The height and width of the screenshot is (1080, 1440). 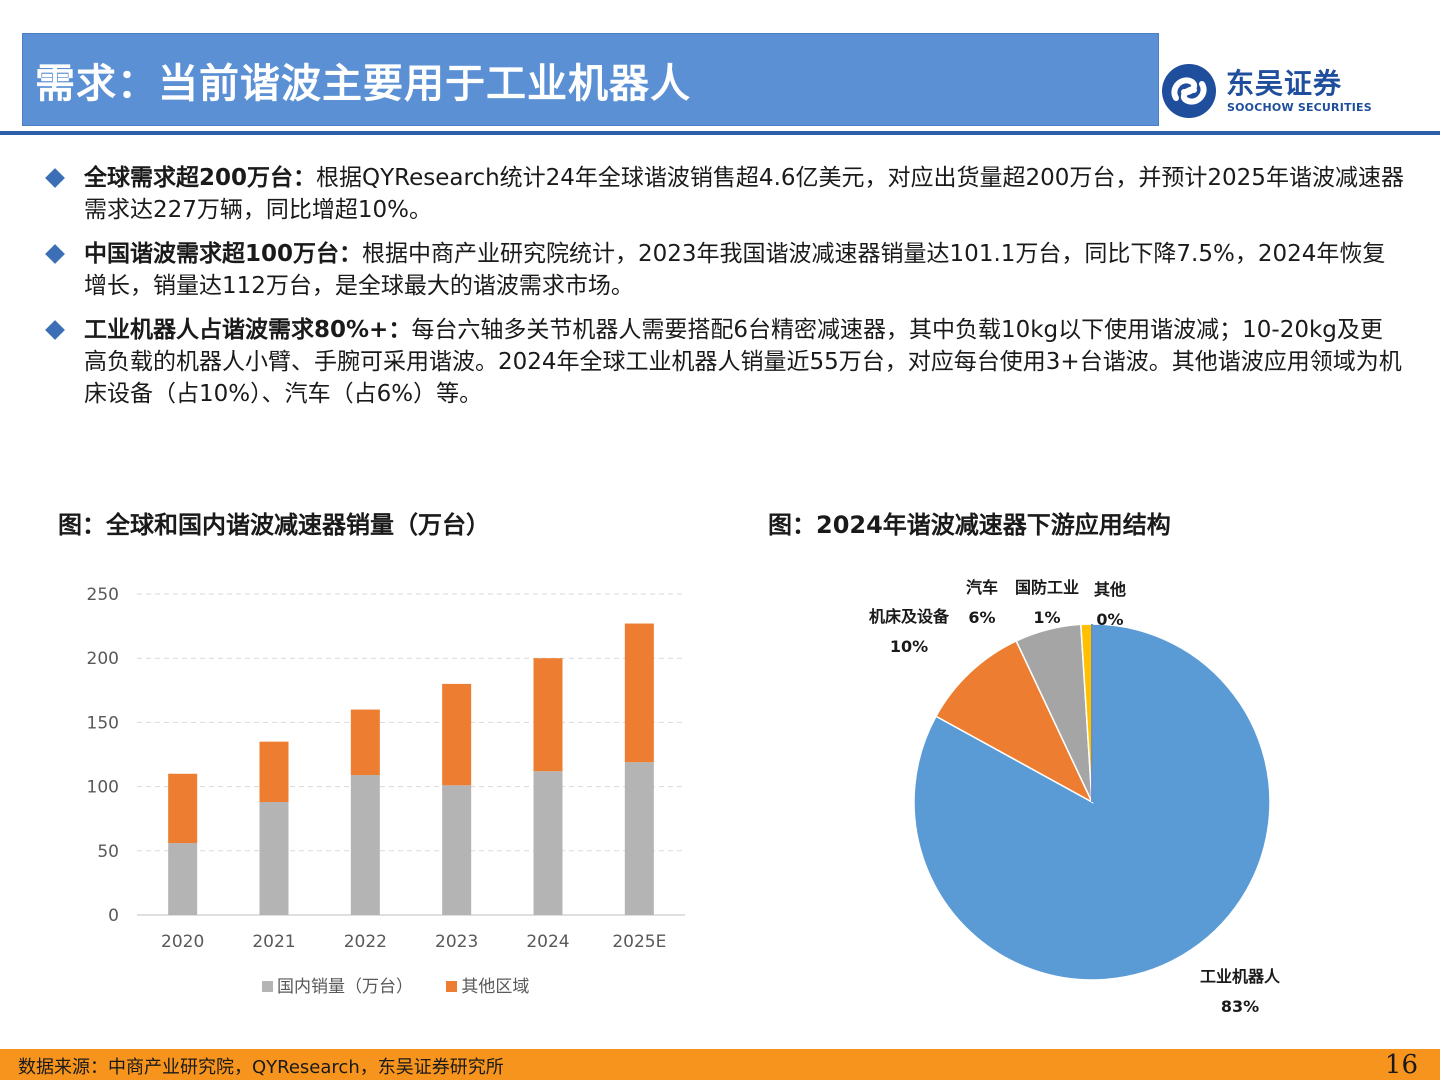 I want to click on company-logo: 东吴证券 SOOCHOW SECURITIES, so click(x=1290, y=91).